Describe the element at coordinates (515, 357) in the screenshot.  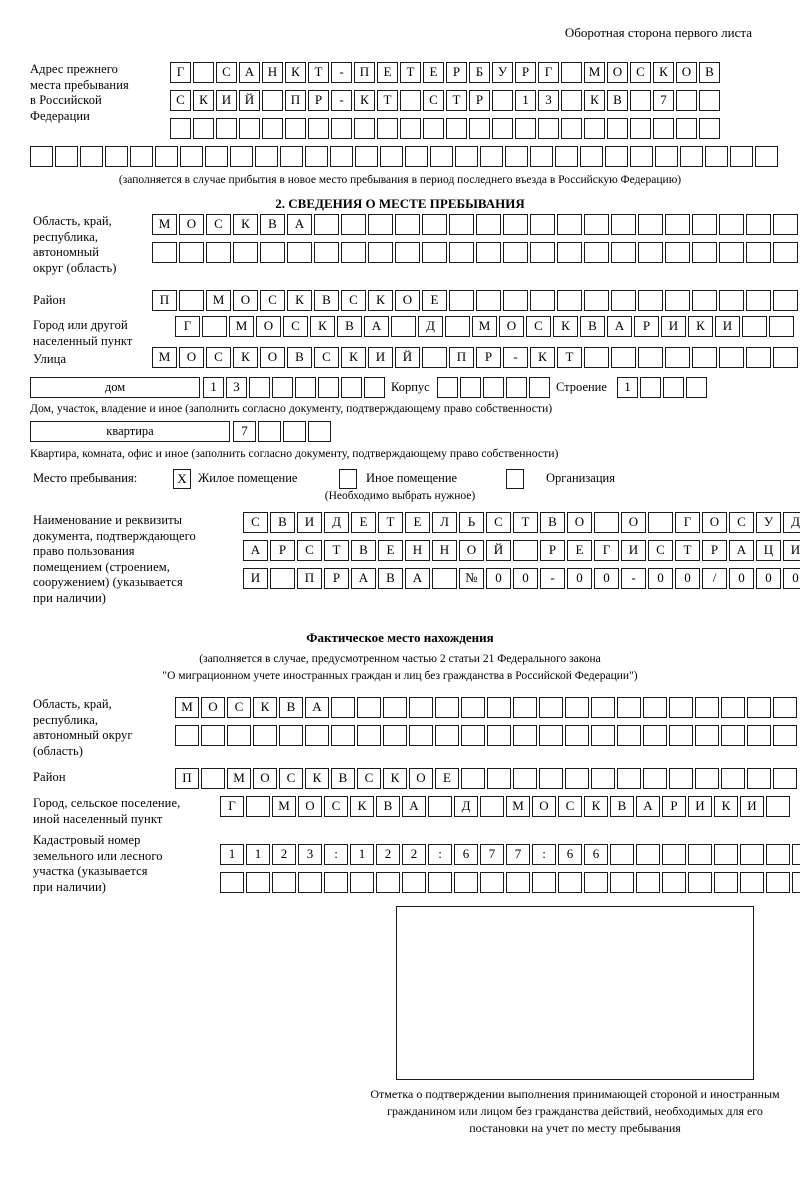
I see `char-cell: -` at that location.